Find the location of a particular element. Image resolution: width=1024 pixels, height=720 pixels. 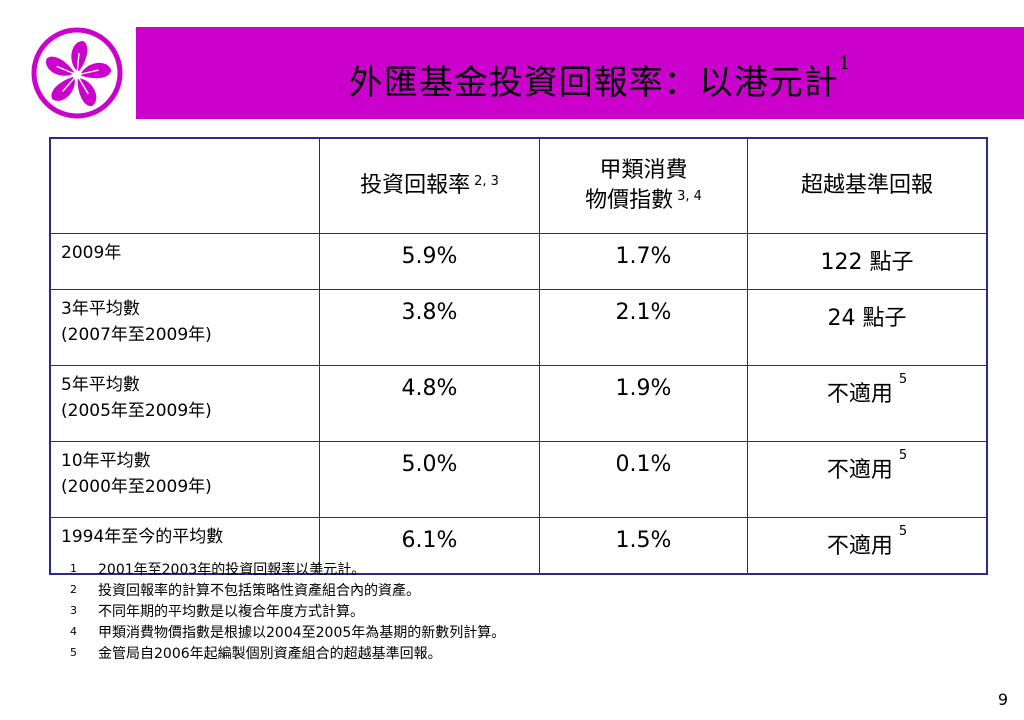

footnote-number: 4 is located at coordinates (73, 631).